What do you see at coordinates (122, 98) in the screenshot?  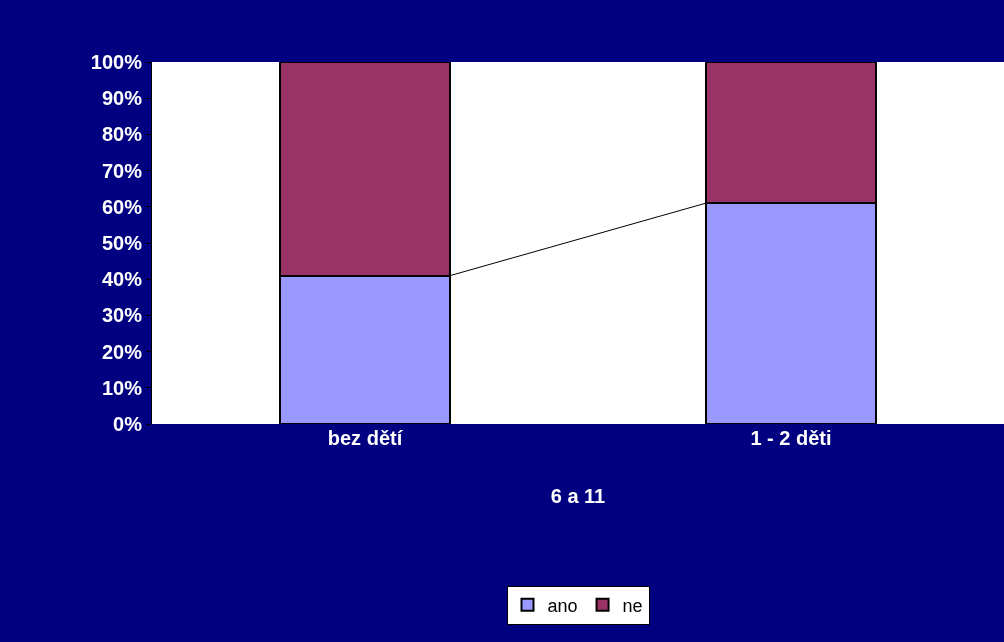 I see `y-tick-label: 90%` at bounding box center [122, 98].